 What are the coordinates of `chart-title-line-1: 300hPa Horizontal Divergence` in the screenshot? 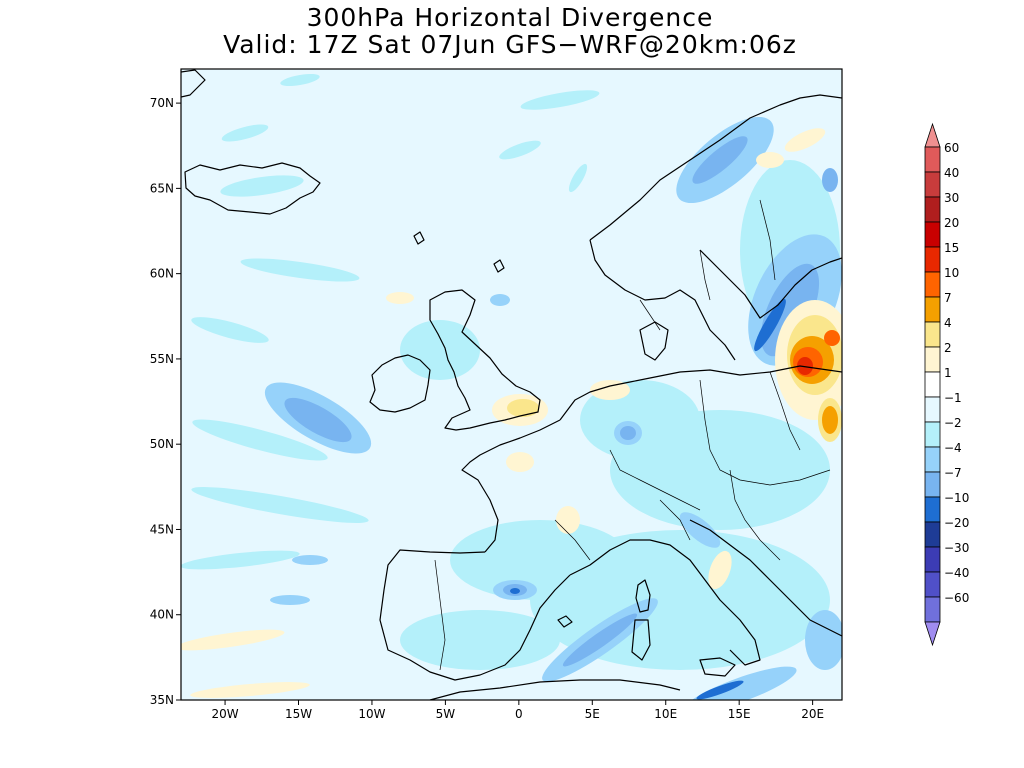 It's located at (510, 17).